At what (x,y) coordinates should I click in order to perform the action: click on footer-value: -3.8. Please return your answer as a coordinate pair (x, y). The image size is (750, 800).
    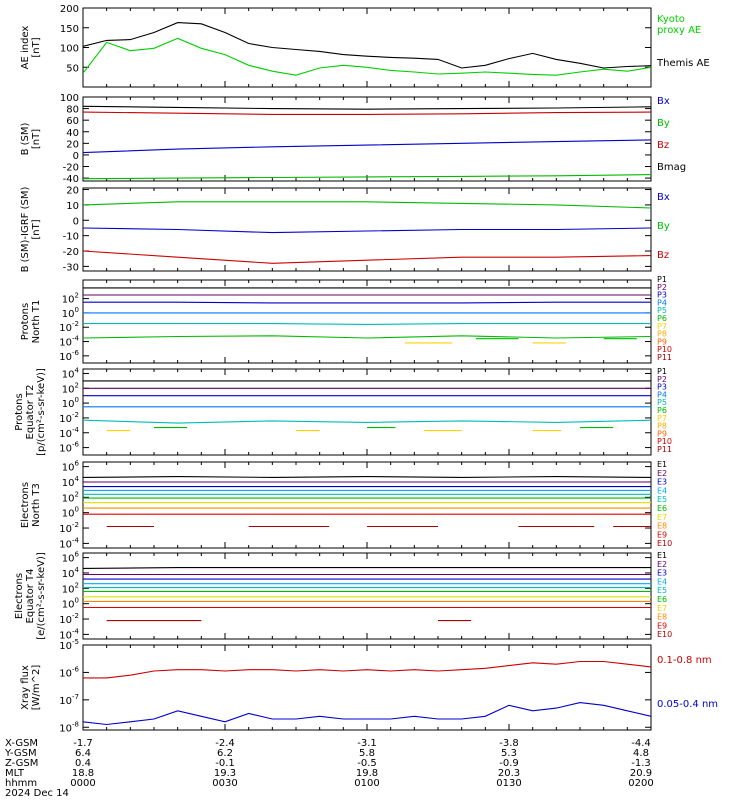
    Looking at the image, I should click on (509, 743).